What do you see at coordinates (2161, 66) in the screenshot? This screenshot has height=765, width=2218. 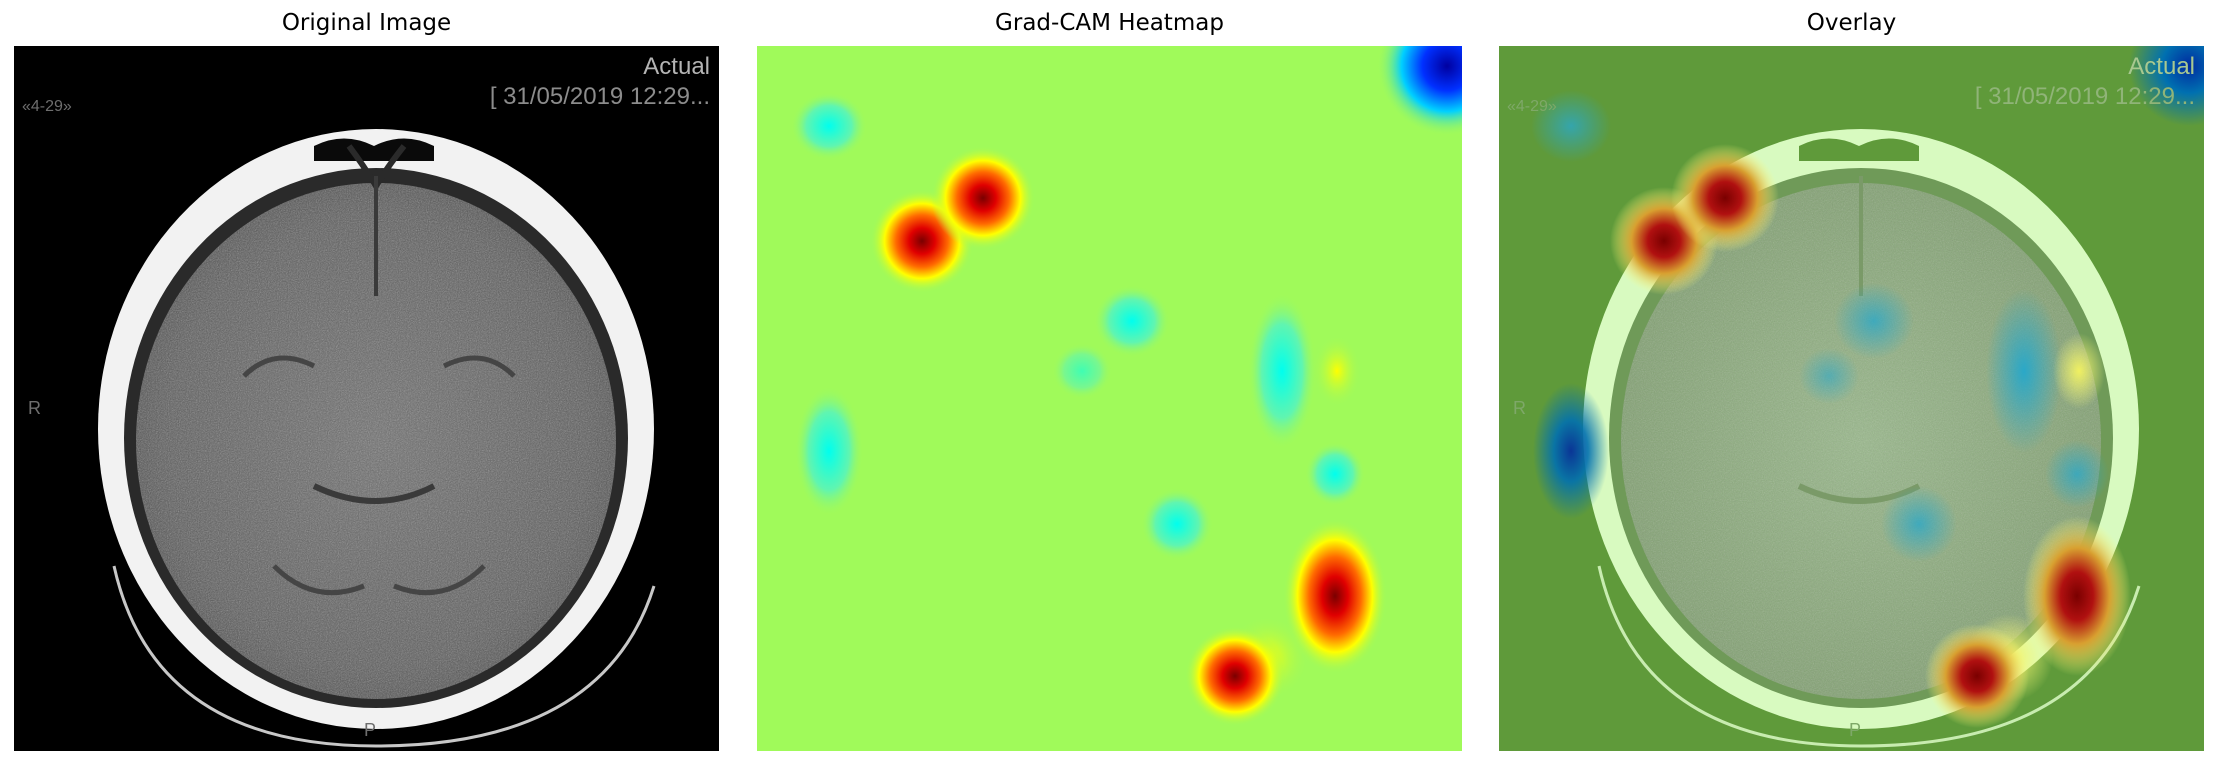 I see `overlay-corner-label: Actual` at bounding box center [2161, 66].